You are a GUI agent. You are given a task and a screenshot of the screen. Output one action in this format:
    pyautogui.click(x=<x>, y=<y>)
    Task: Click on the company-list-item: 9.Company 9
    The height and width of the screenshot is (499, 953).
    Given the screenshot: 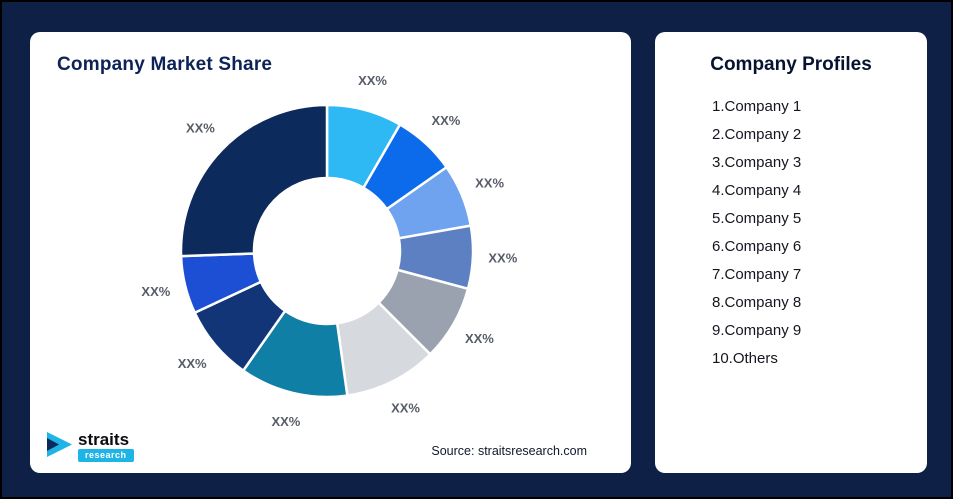 What is the action you would take?
    pyautogui.click(x=757, y=330)
    